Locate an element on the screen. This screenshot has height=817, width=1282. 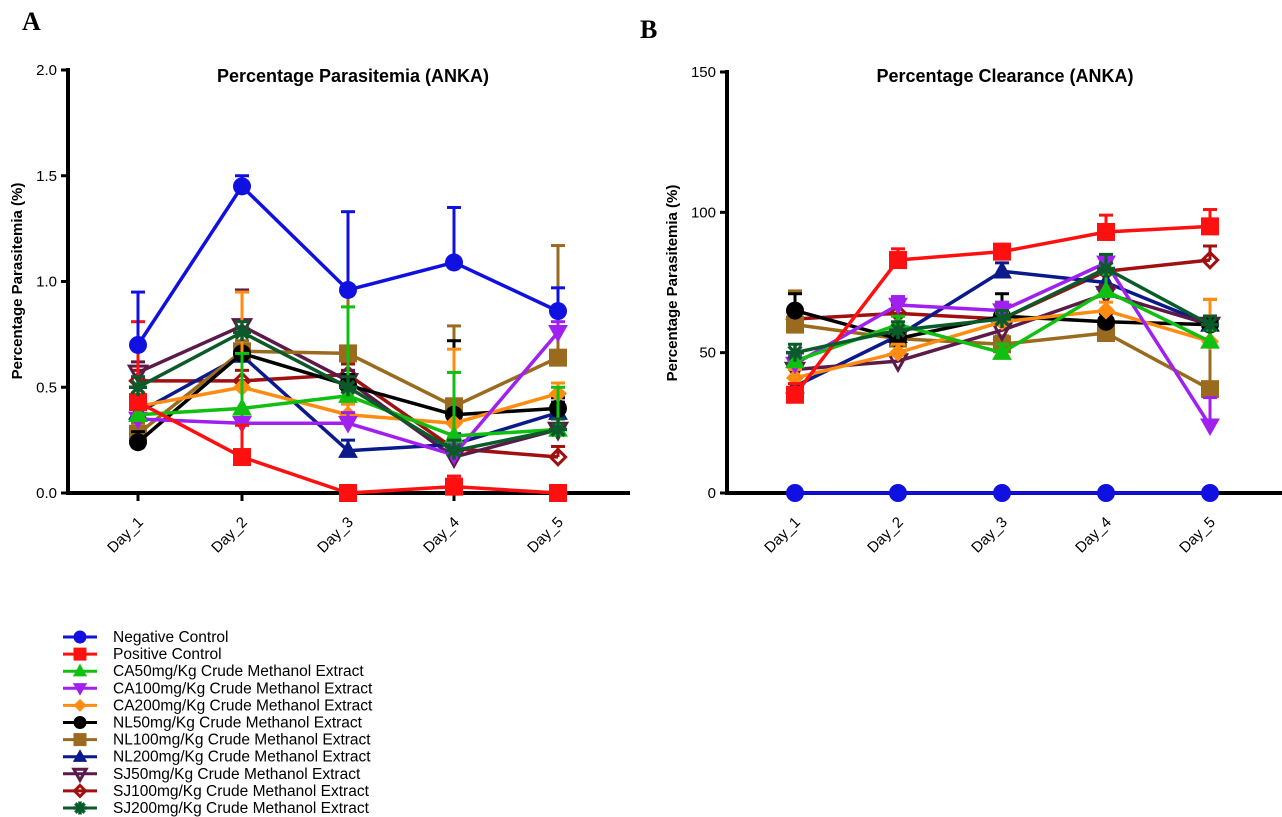
y-tick-label: 50 is located at coordinates (707, 353).